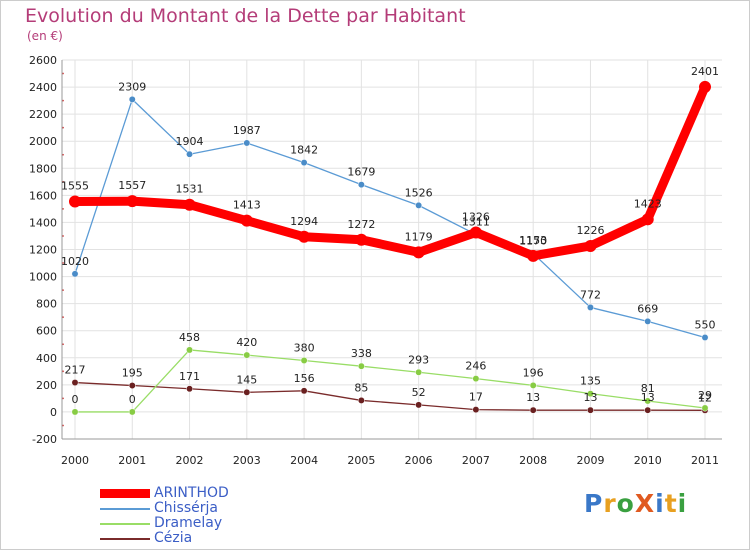 The image size is (750, 550). I want to click on series-line-dramelay, so click(390, 381).